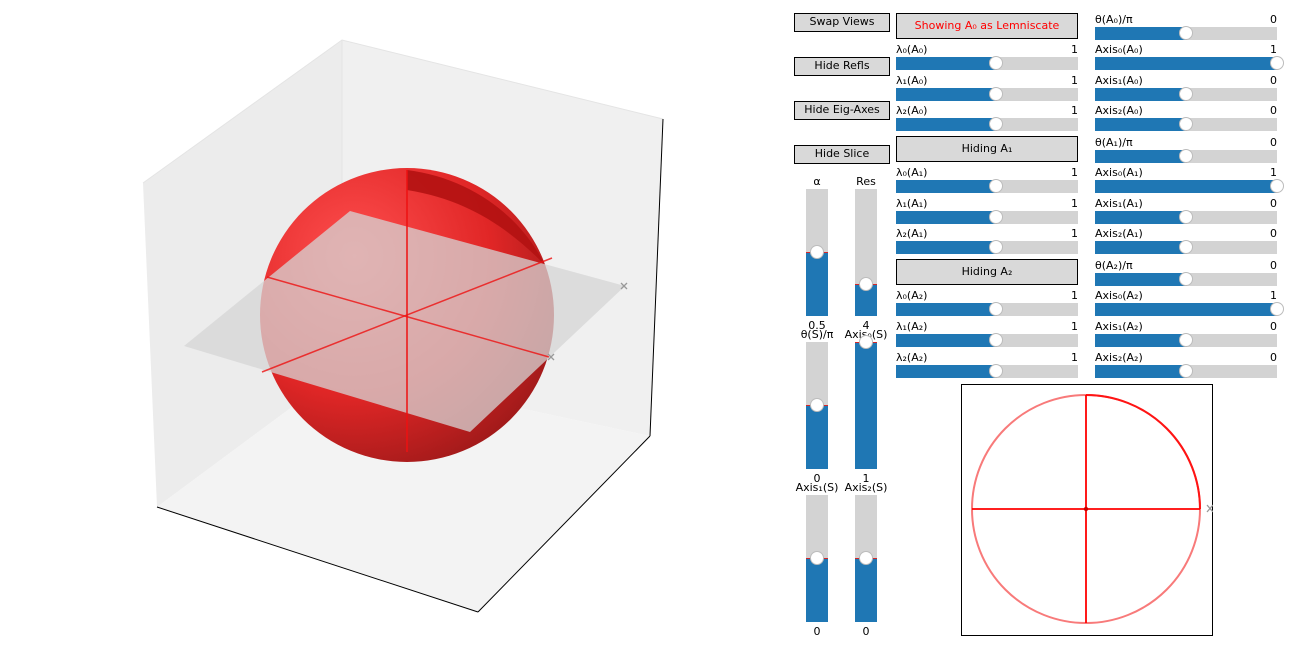 The height and width of the screenshot is (648, 1289). What do you see at coordinates (866, 406) in the screenshot?
I see `slider-axis0-s: Axis₀(S)1` at bounding box center [866, 406].